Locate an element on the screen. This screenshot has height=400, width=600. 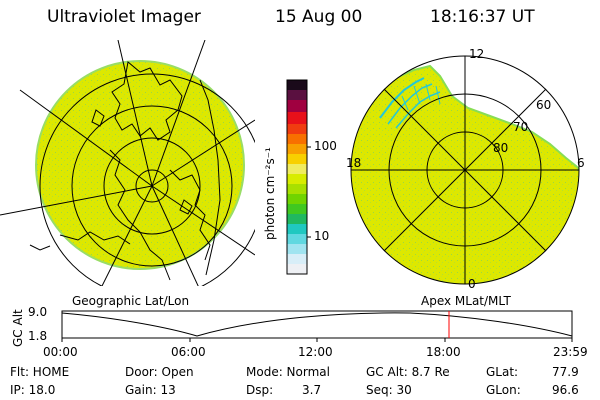
info-ip: IP: 18.0 is located at coordinates (33, 390).